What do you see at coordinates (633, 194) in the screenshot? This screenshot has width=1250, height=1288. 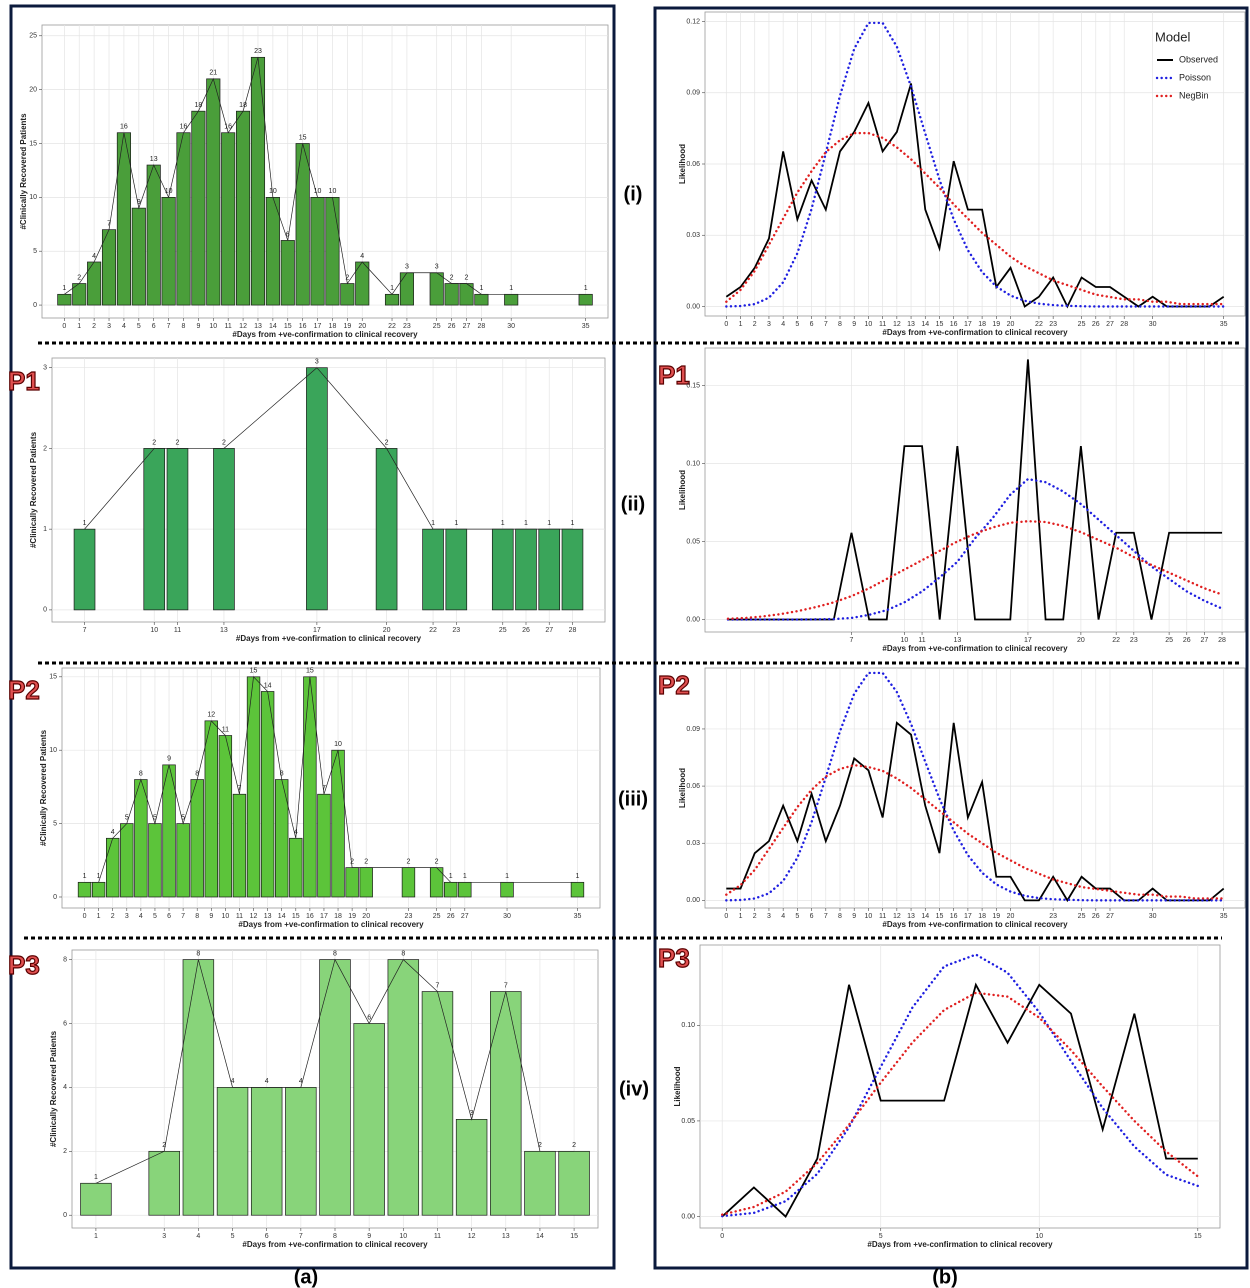 I see `row-label: (i)` at bounding box center [633, 194].